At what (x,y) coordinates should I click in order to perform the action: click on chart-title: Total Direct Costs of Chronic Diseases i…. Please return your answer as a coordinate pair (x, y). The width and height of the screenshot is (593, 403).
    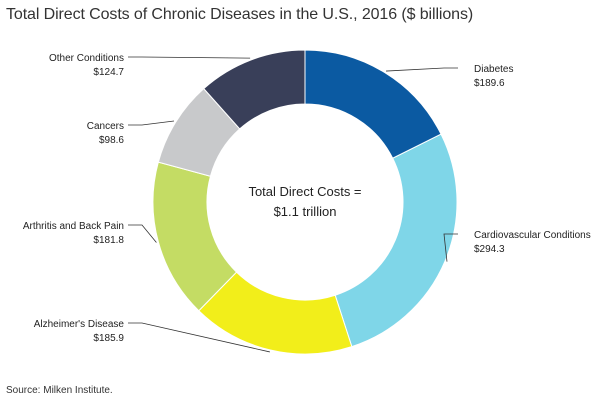
    Looking at the image, I should click on (240, 14).